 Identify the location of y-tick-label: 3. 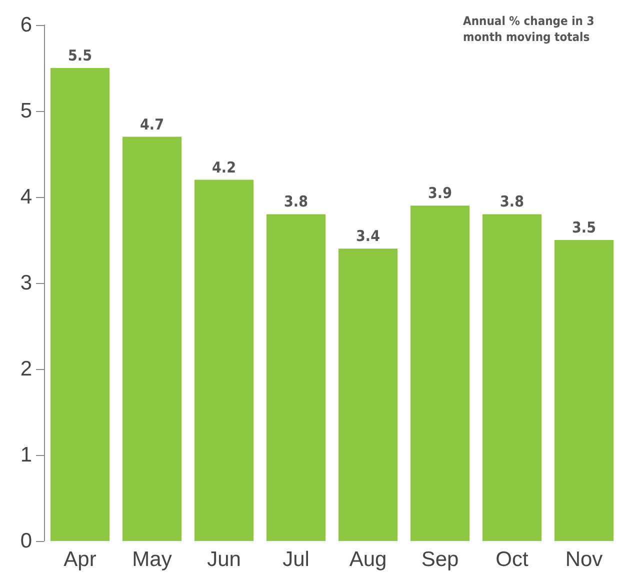
(26, 283).